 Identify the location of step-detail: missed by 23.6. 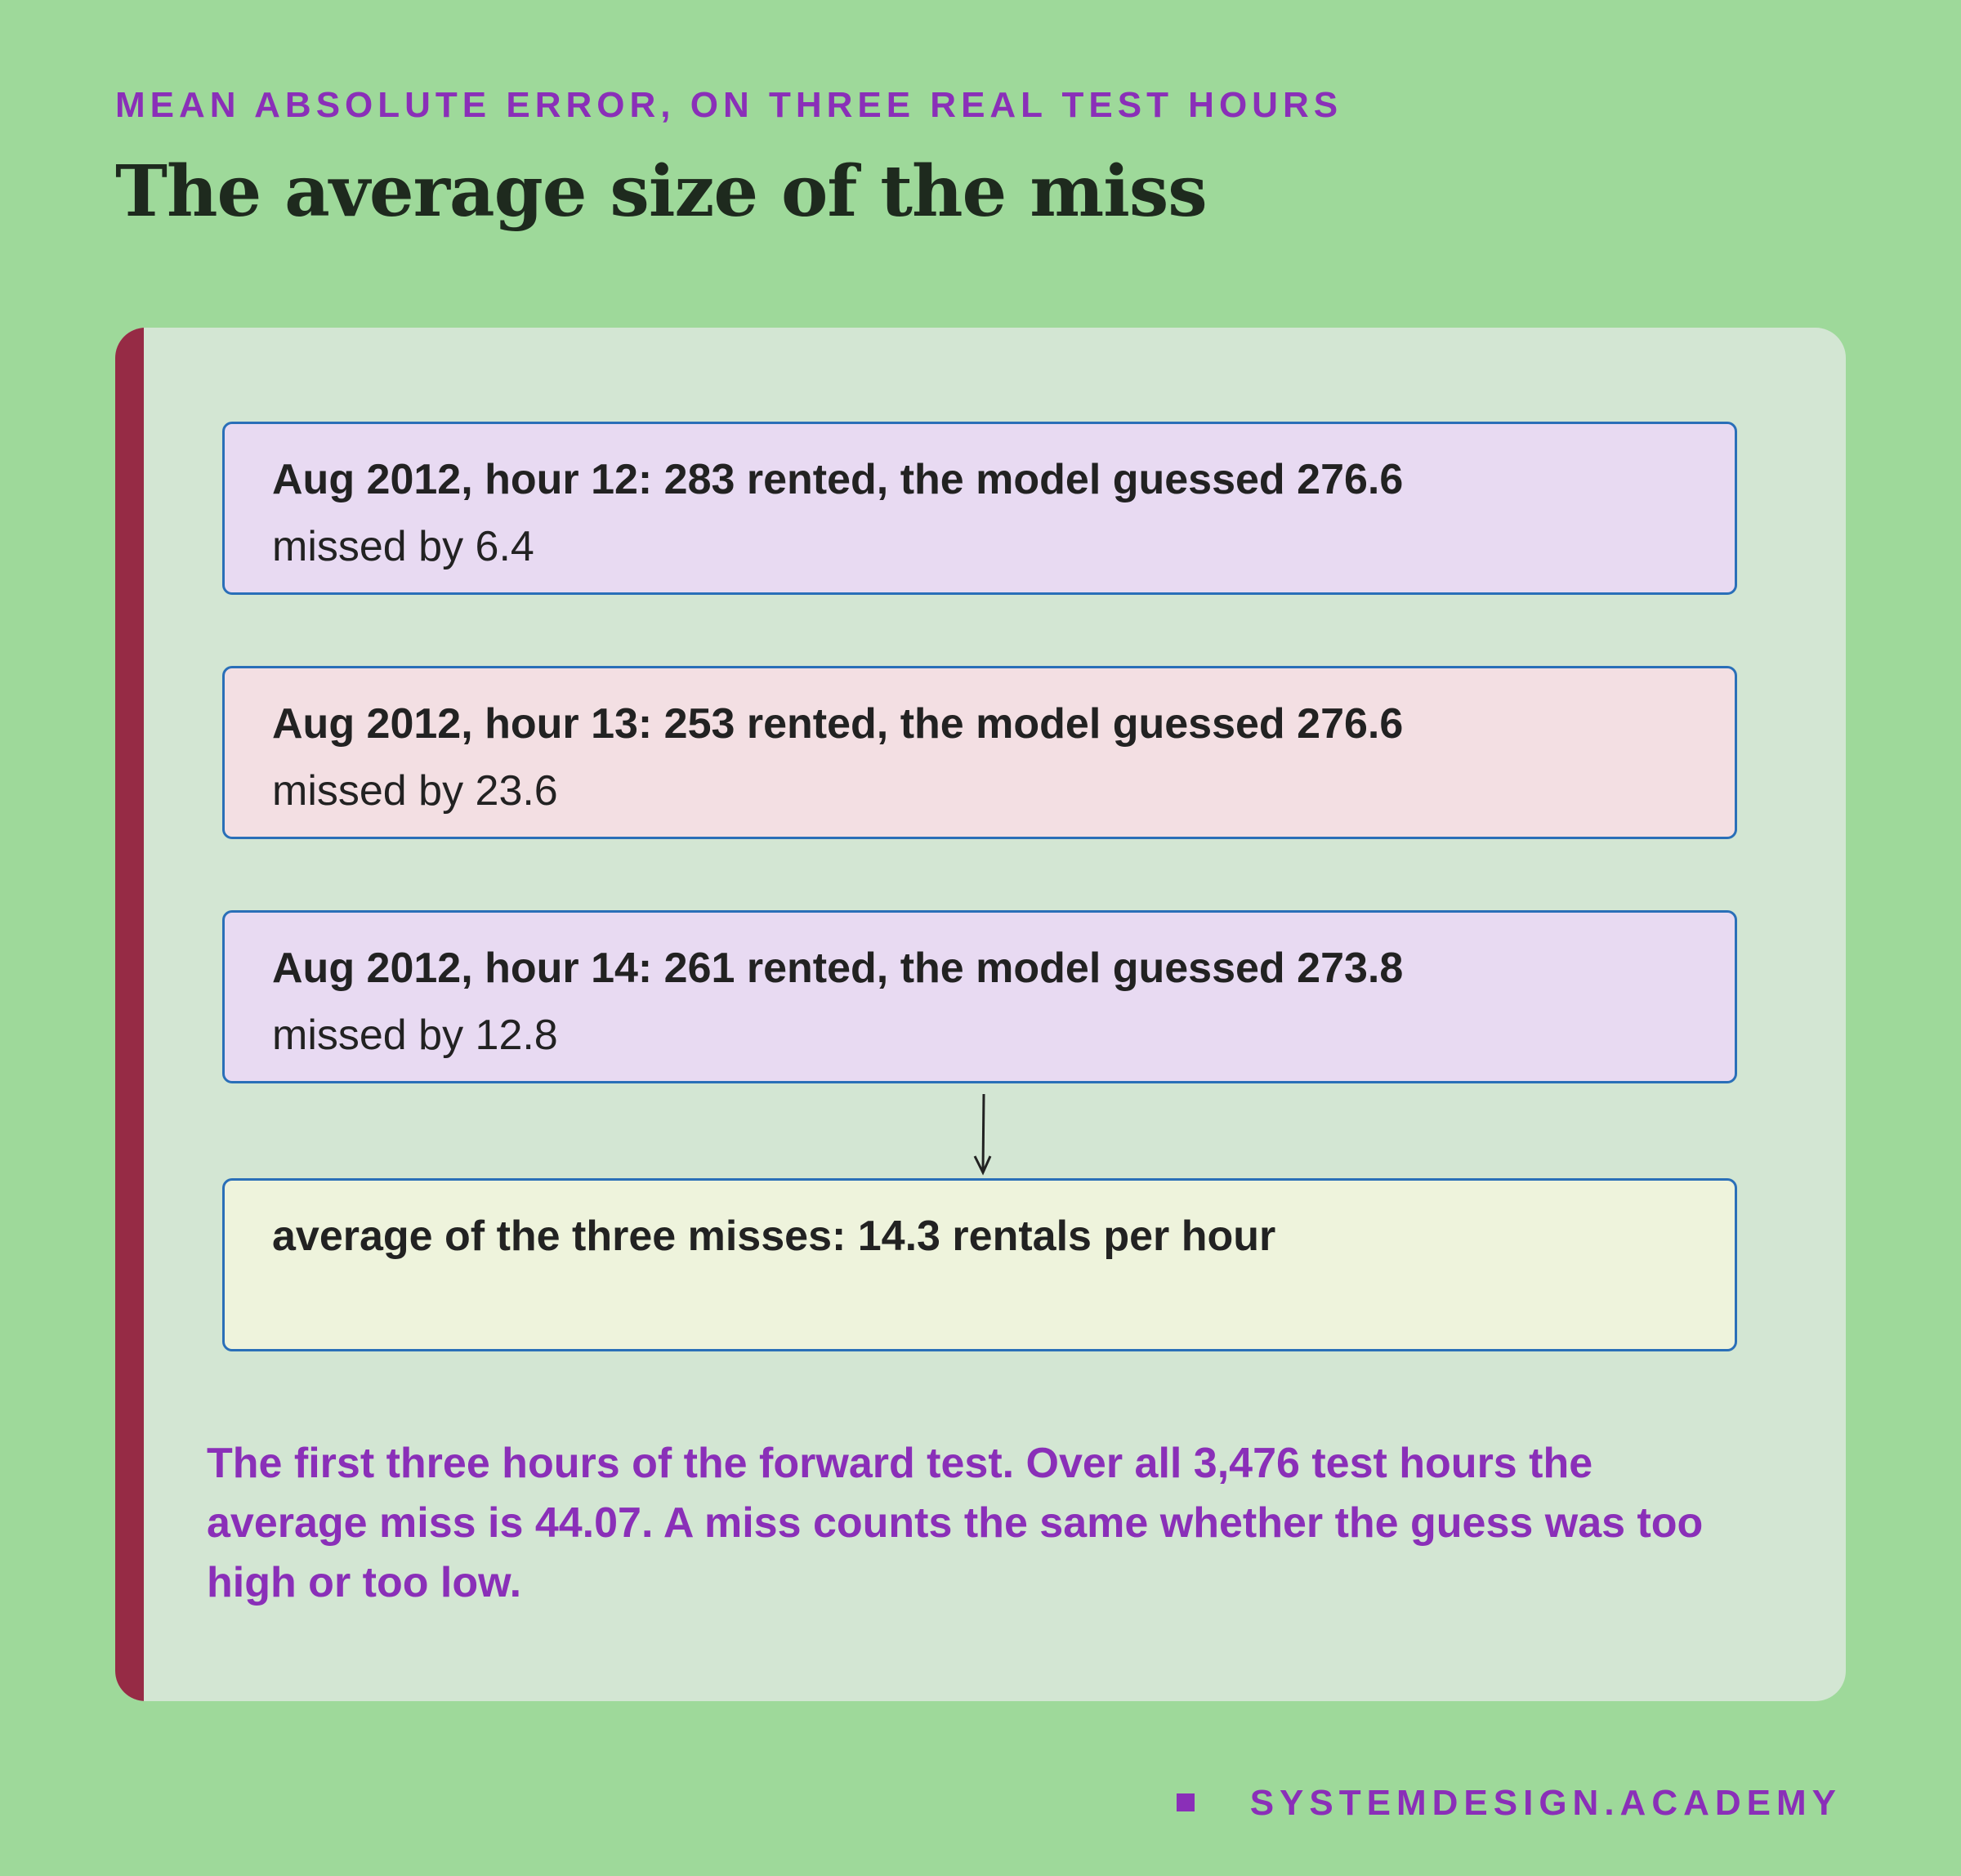
(415, 791).